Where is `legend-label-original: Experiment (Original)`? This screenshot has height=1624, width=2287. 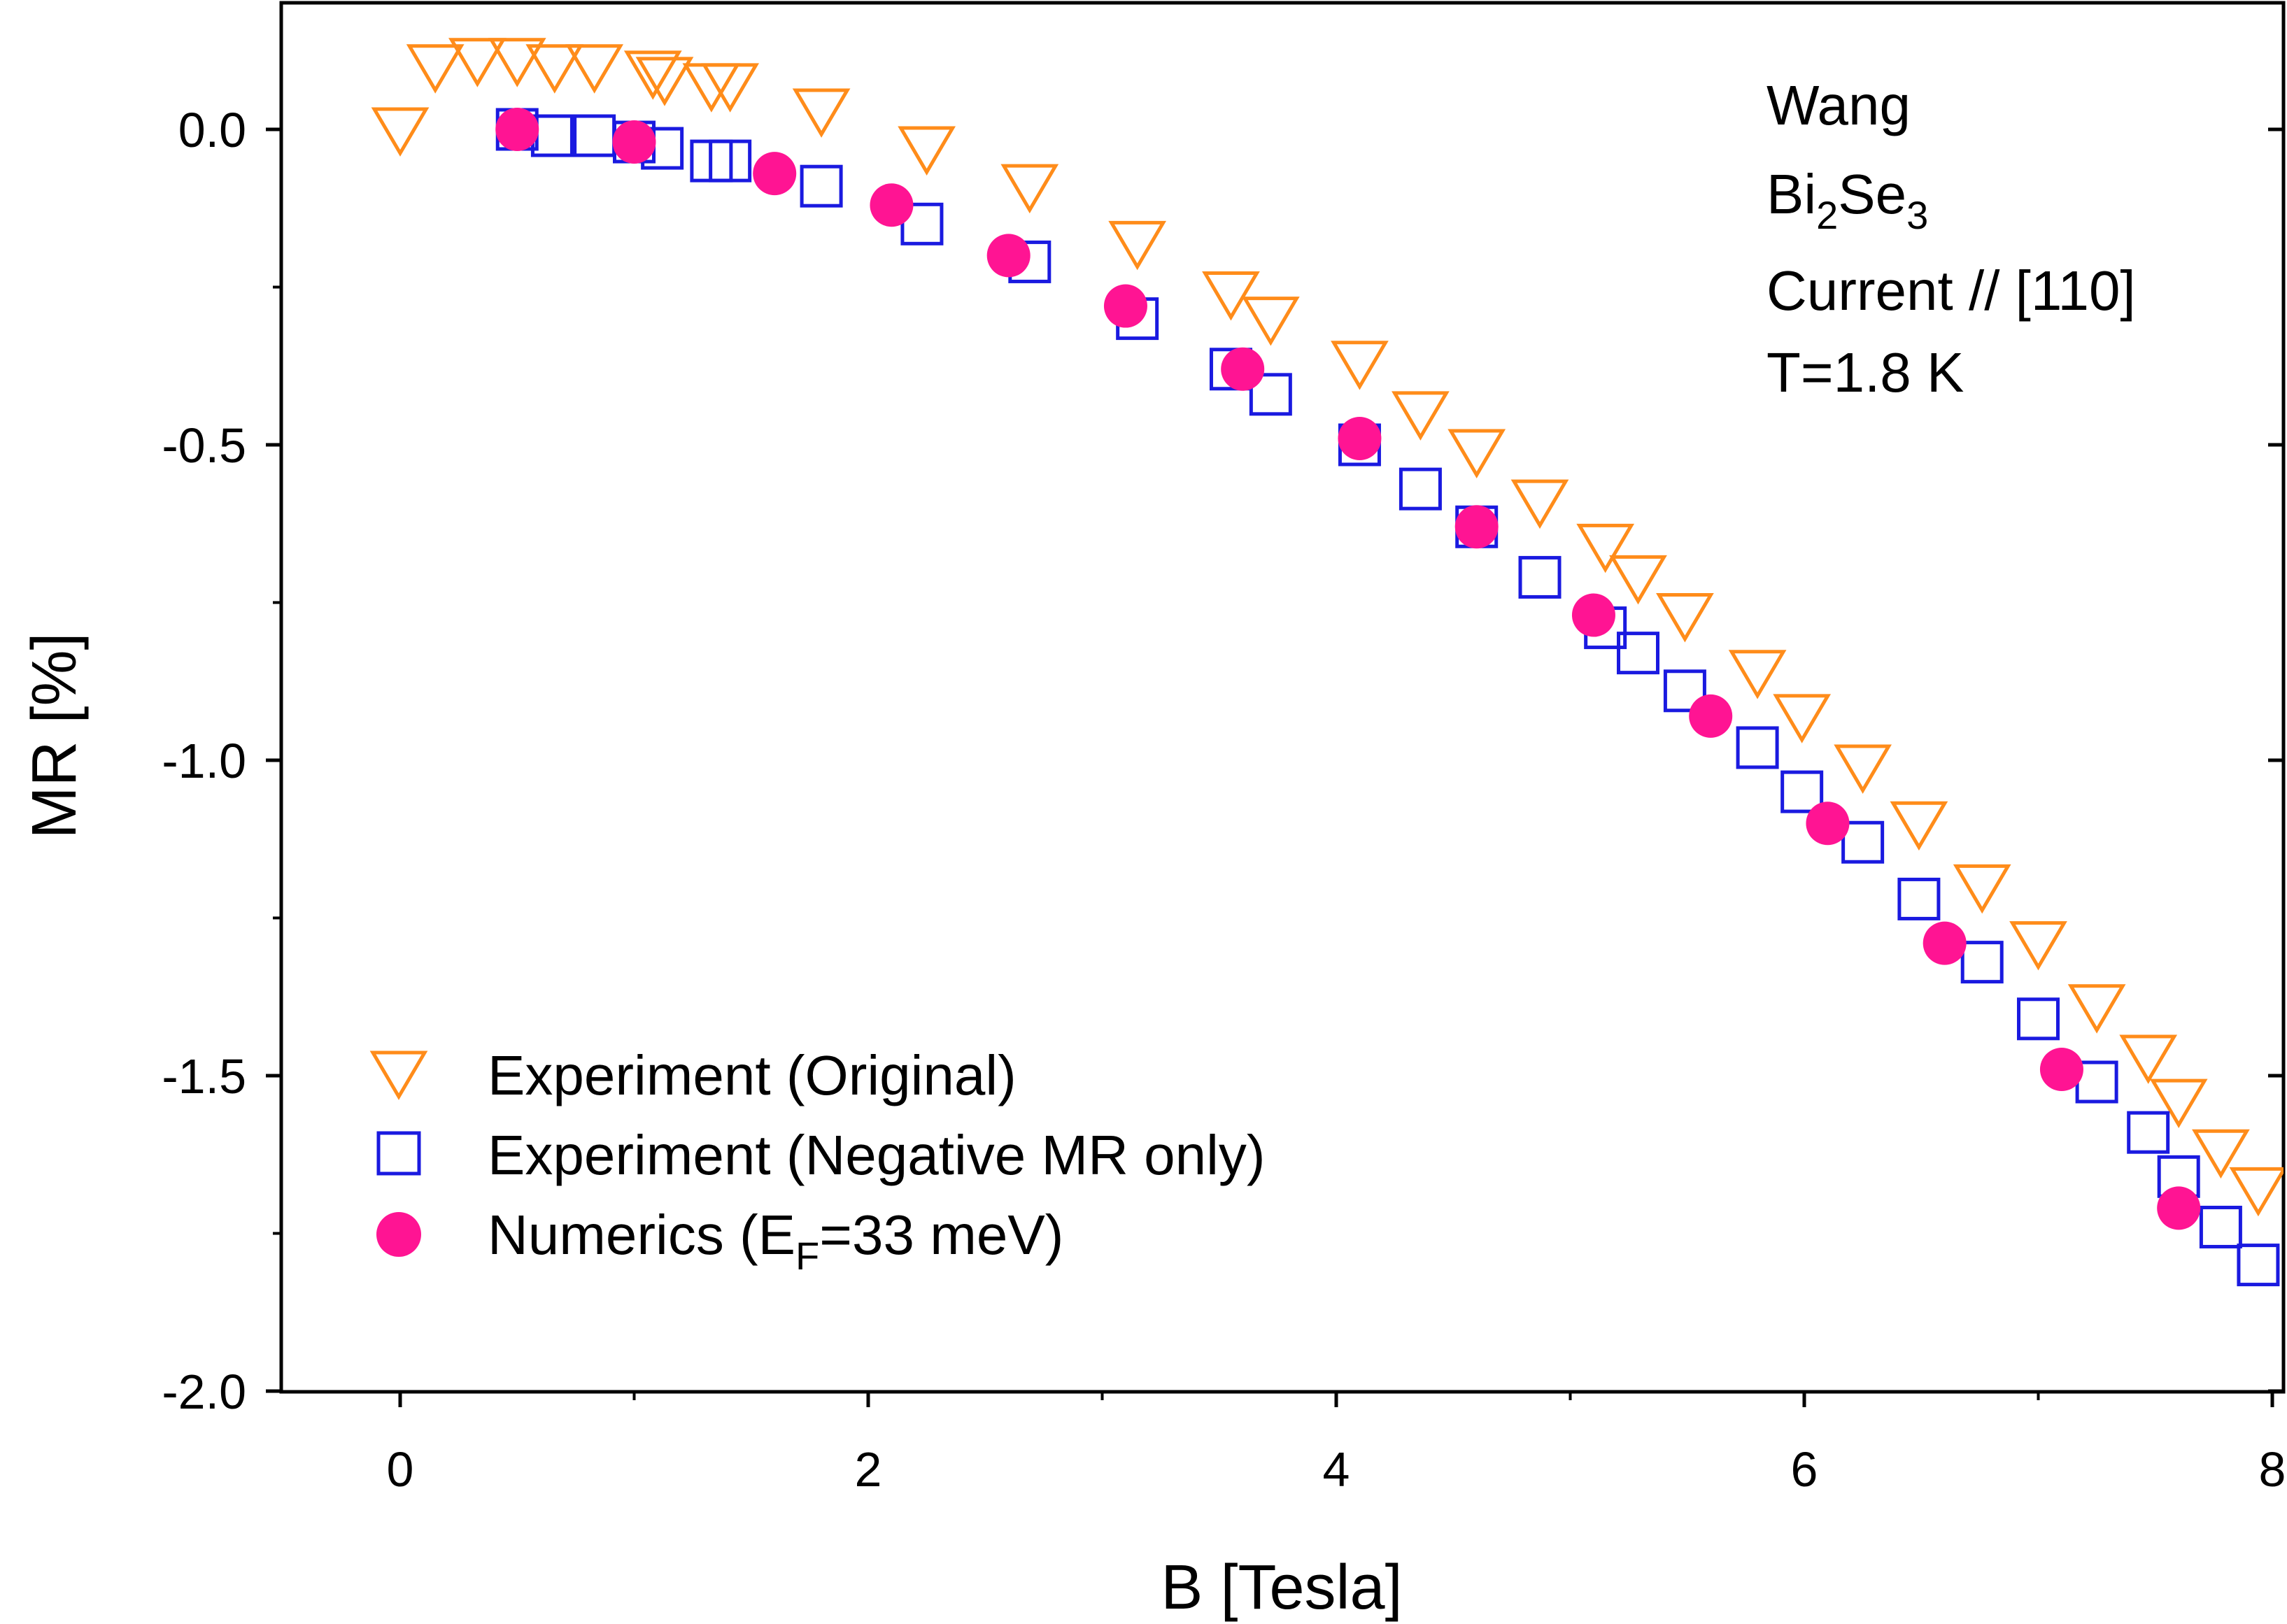 legend-label-original: Experiment (Original) is located at coordinates (752, 1075).